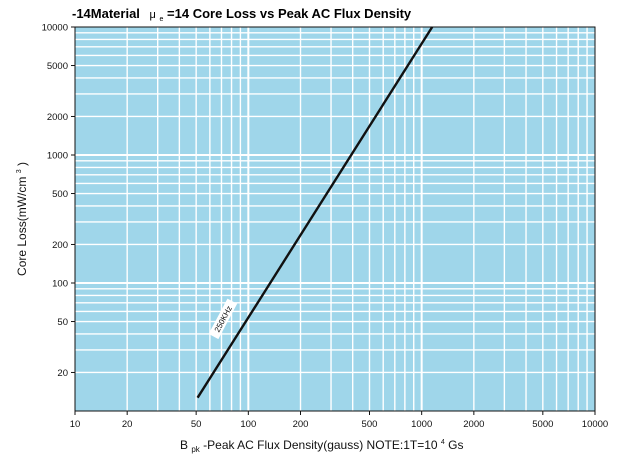 The width and height of the screenshot is (619, 457). I want to click on x-tick-label: 10000, so click(595, 424).